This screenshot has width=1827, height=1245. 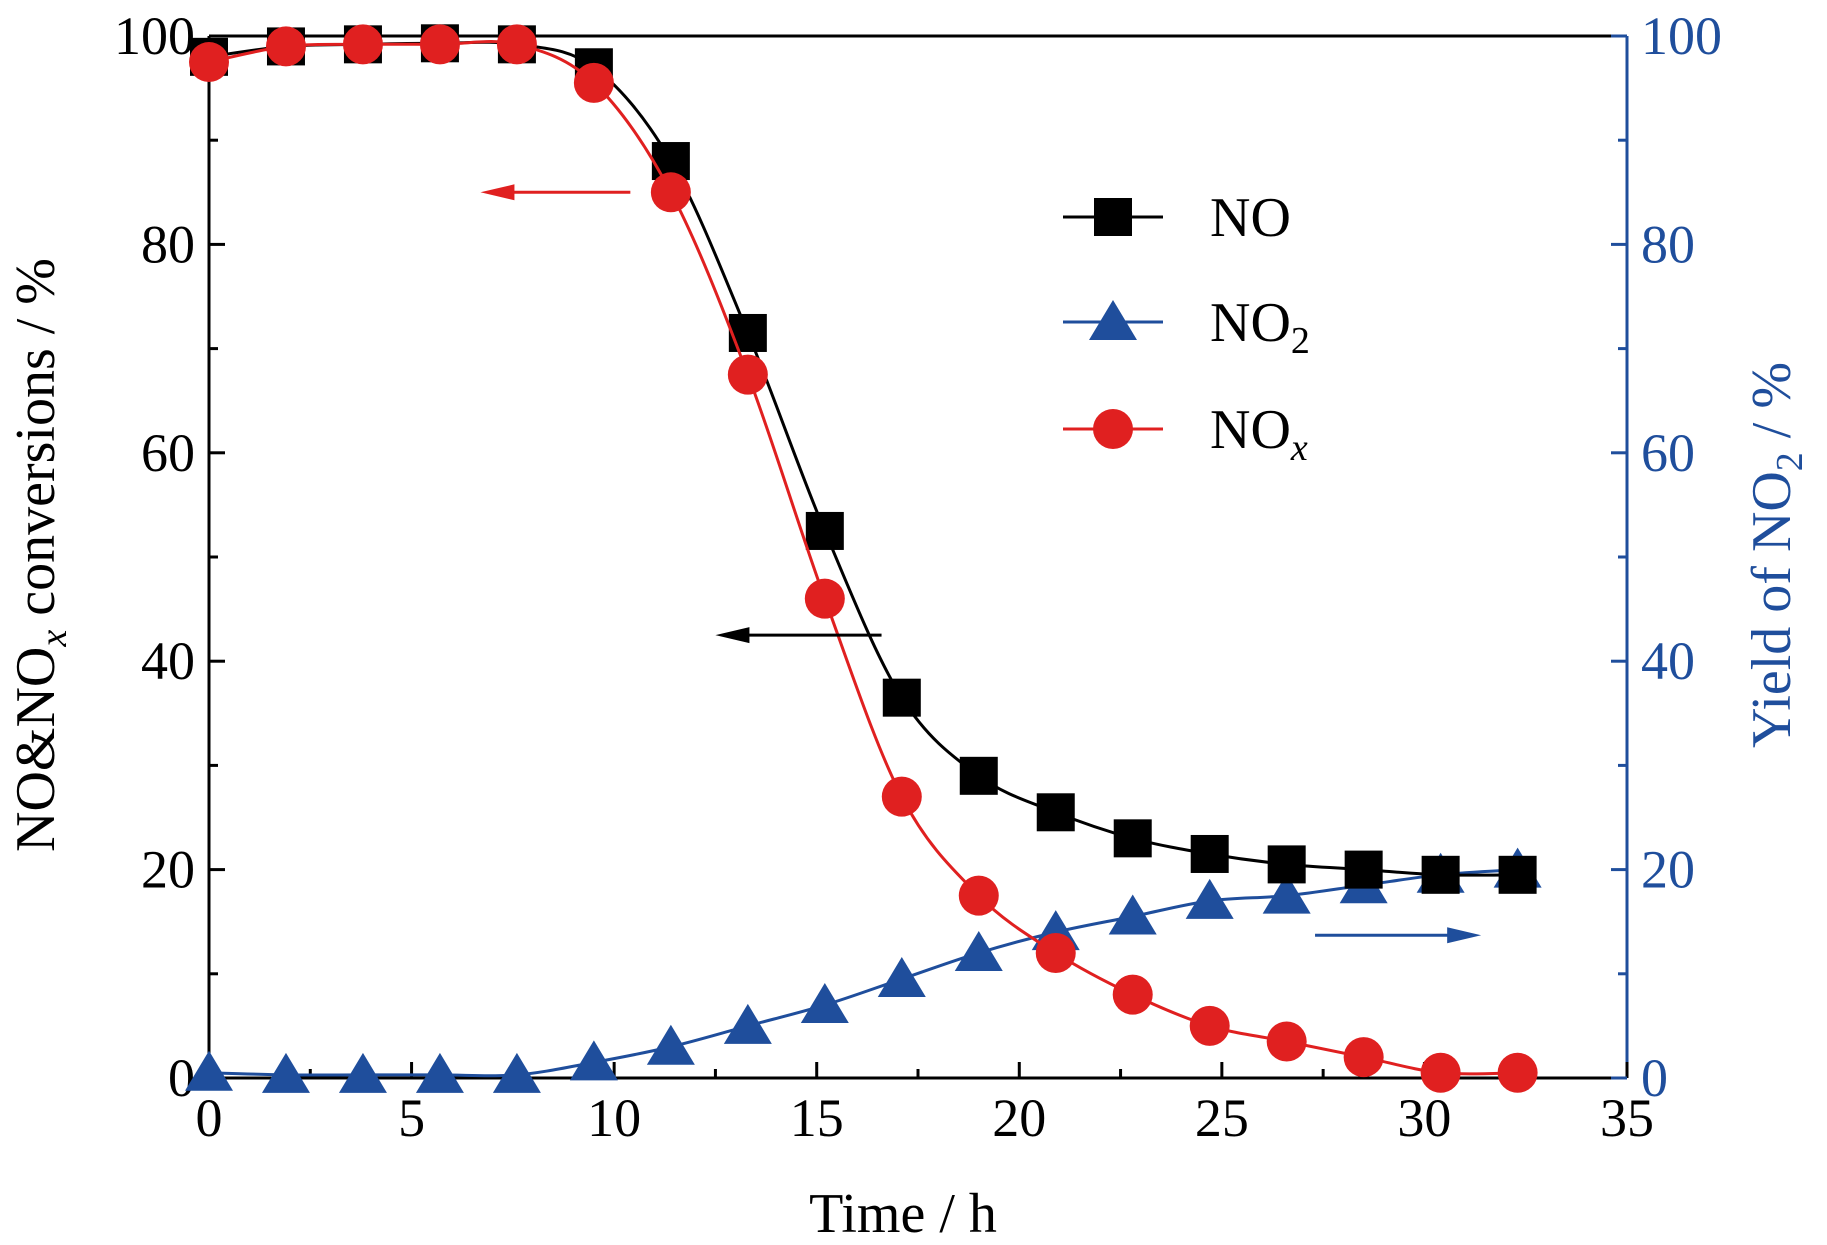 I want to click on arrow-nox-left-head, so click(x=497, y=192).